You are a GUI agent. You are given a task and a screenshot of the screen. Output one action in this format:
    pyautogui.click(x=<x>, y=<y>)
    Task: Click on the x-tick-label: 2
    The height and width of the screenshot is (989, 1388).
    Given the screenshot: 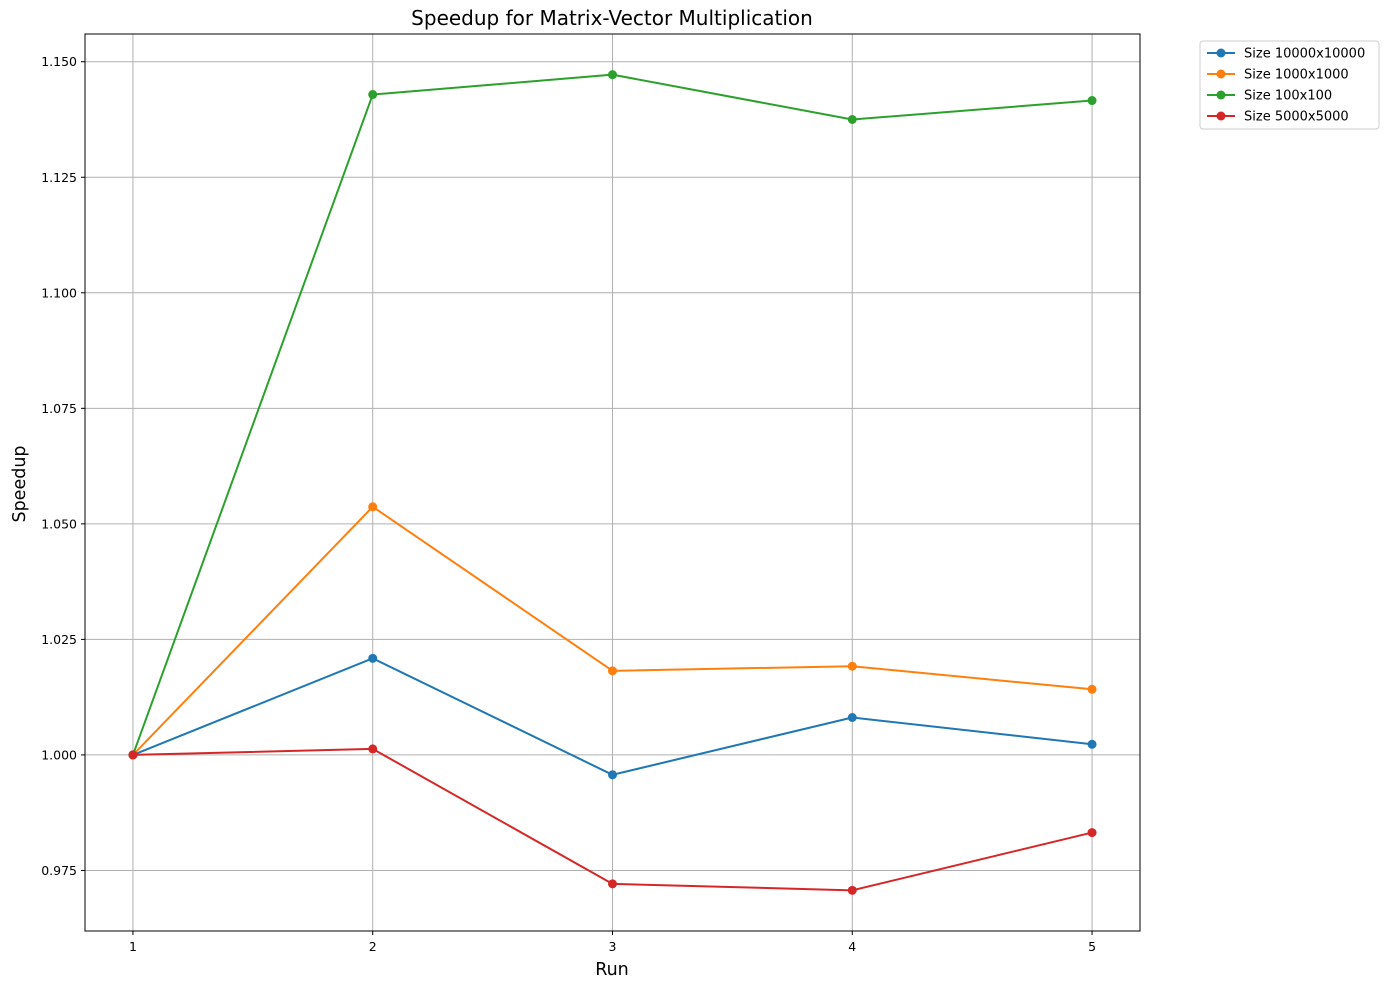 What is the action you would take?
    pyautogui.click(x=373, y=946)
    